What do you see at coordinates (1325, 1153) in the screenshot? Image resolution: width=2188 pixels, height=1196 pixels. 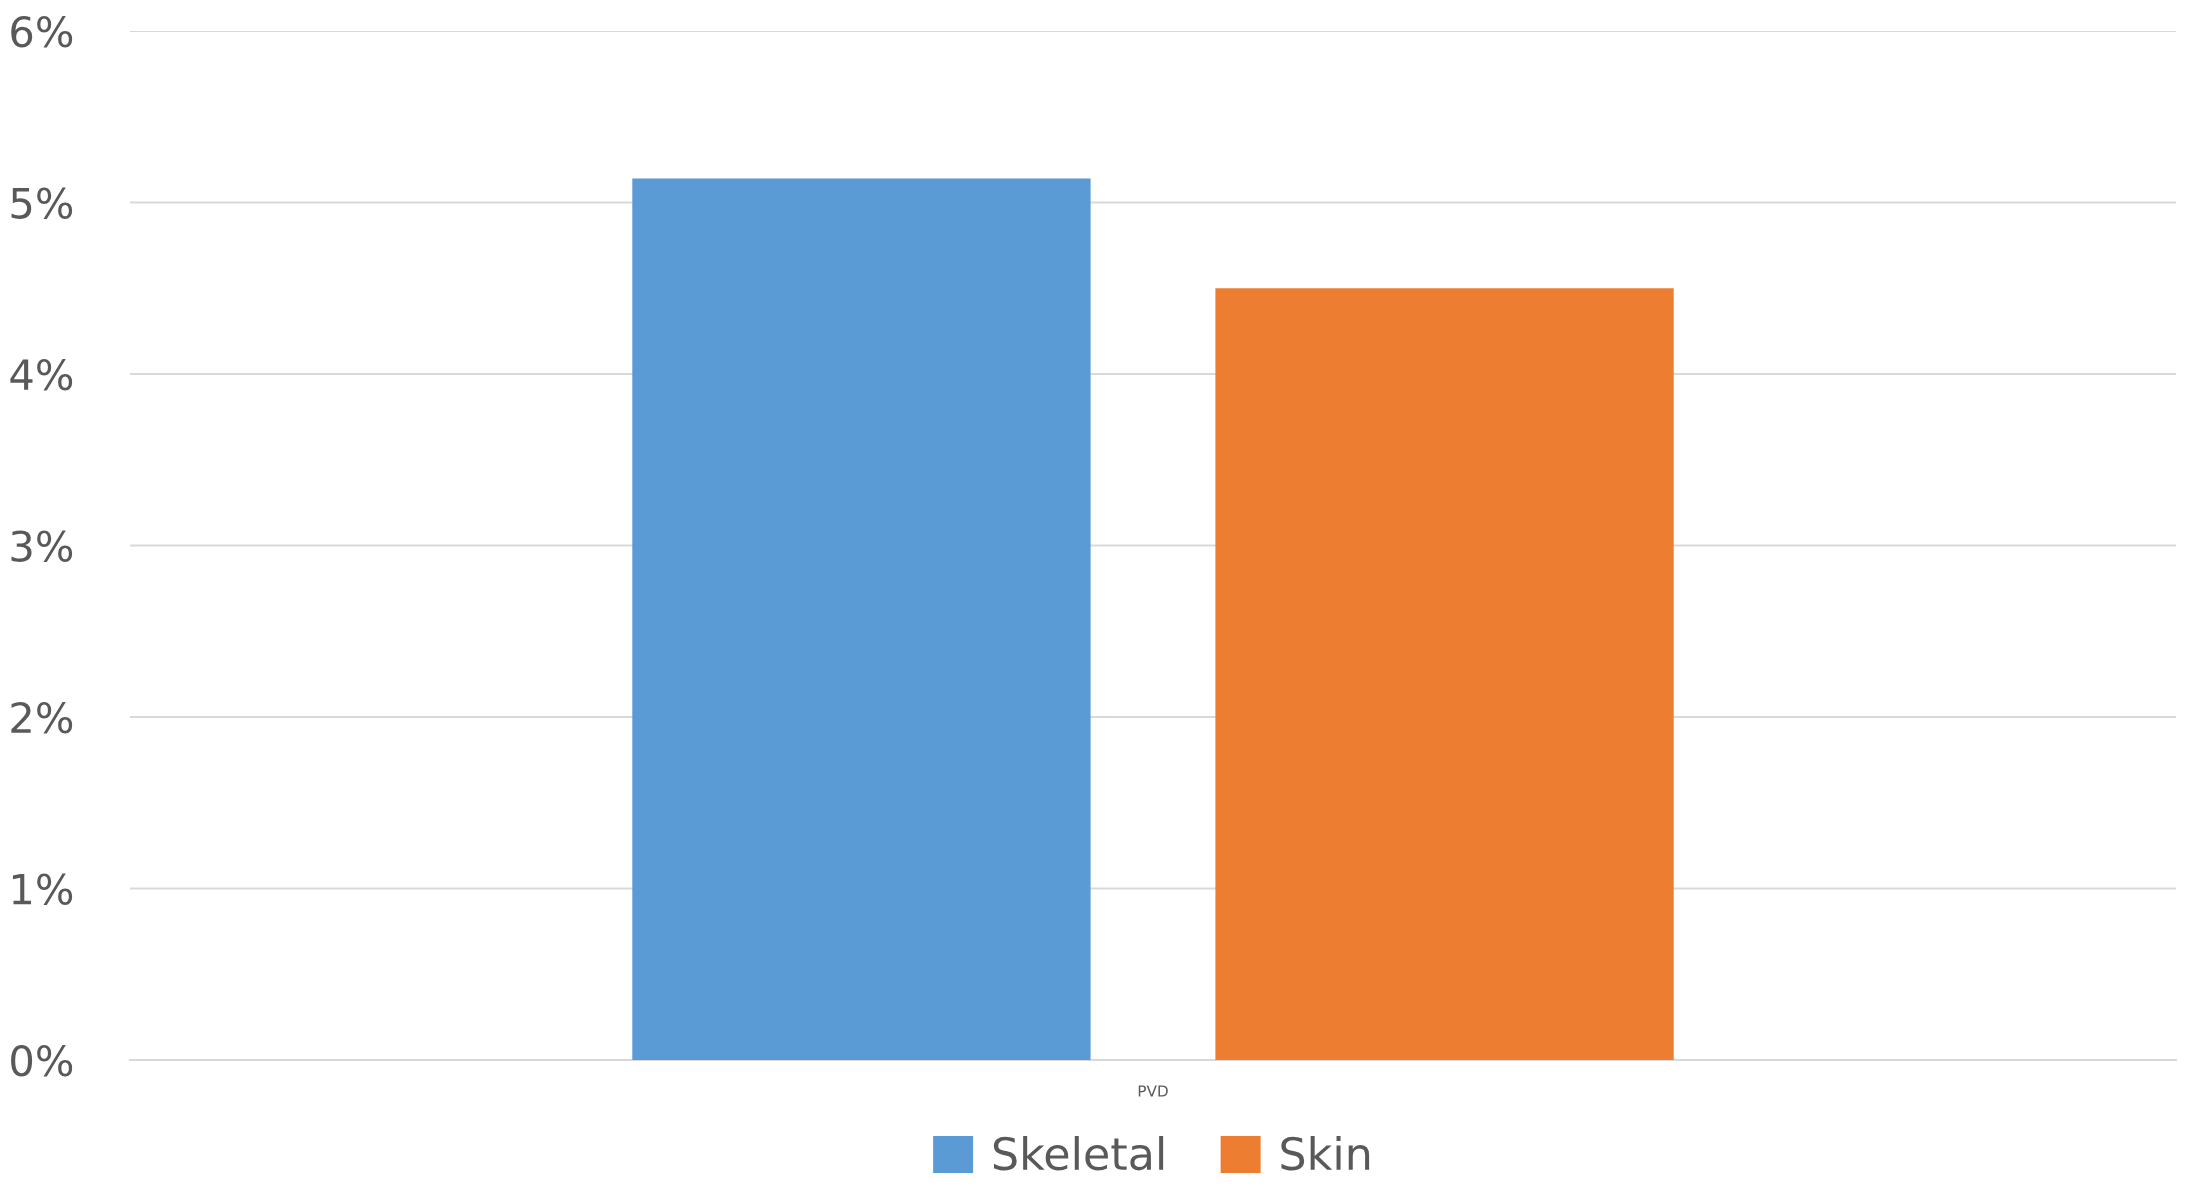 I see `legend-label: Skin` at bounding box center [1325, 1153].